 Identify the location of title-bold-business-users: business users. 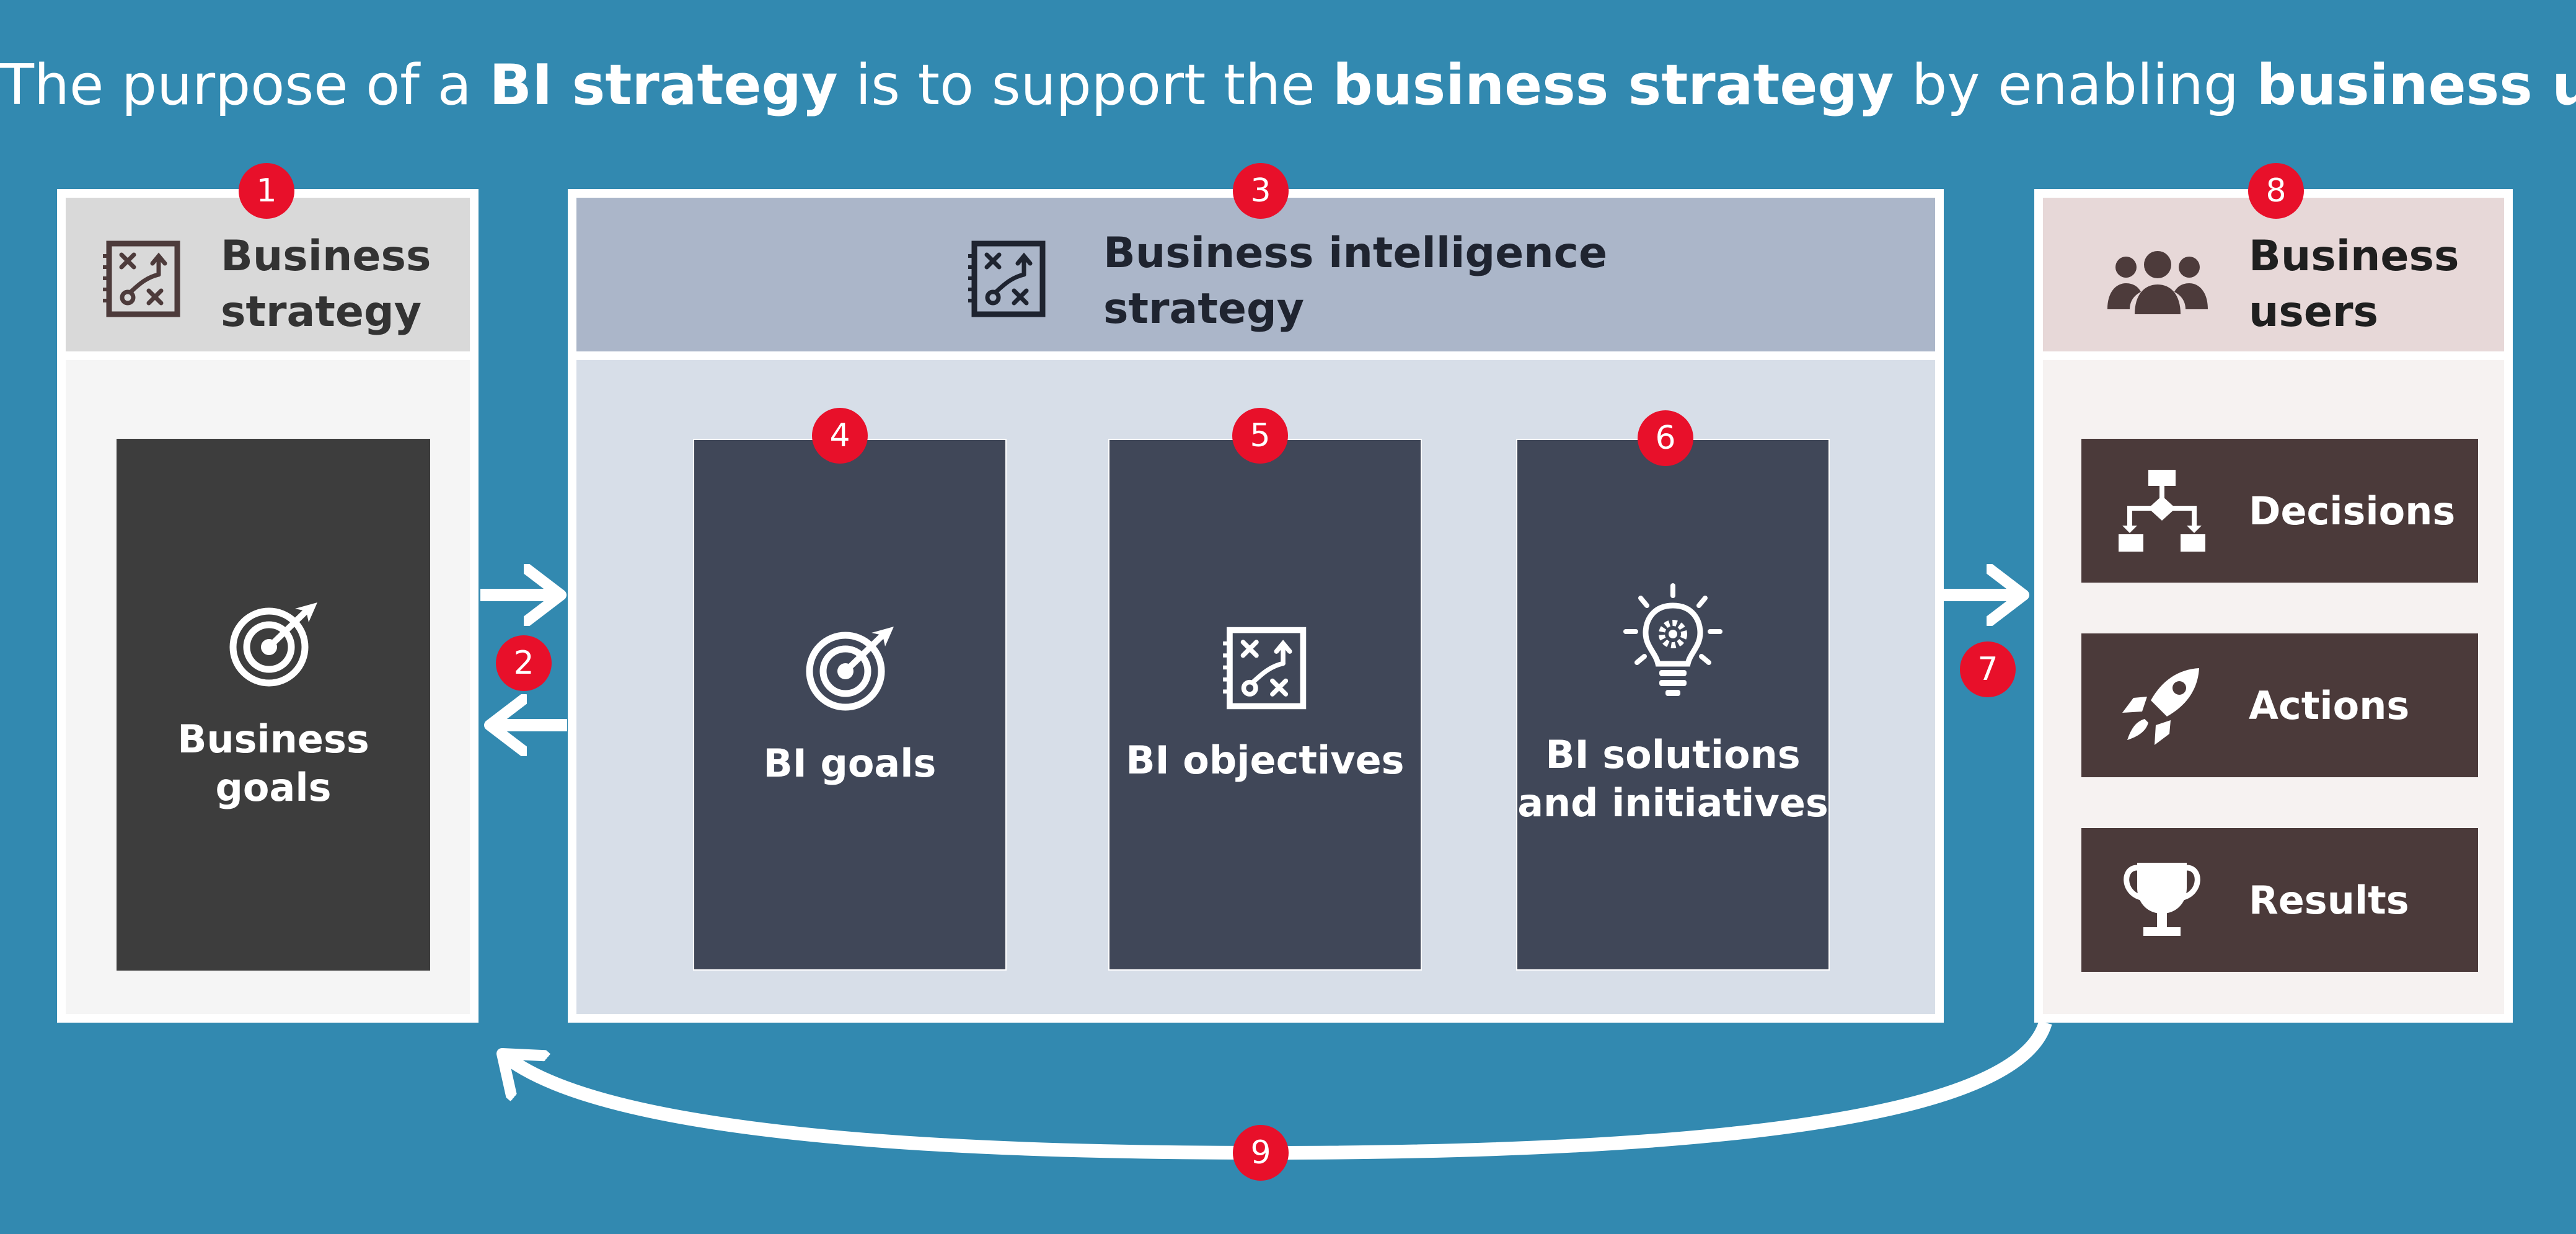
(2416, 86).